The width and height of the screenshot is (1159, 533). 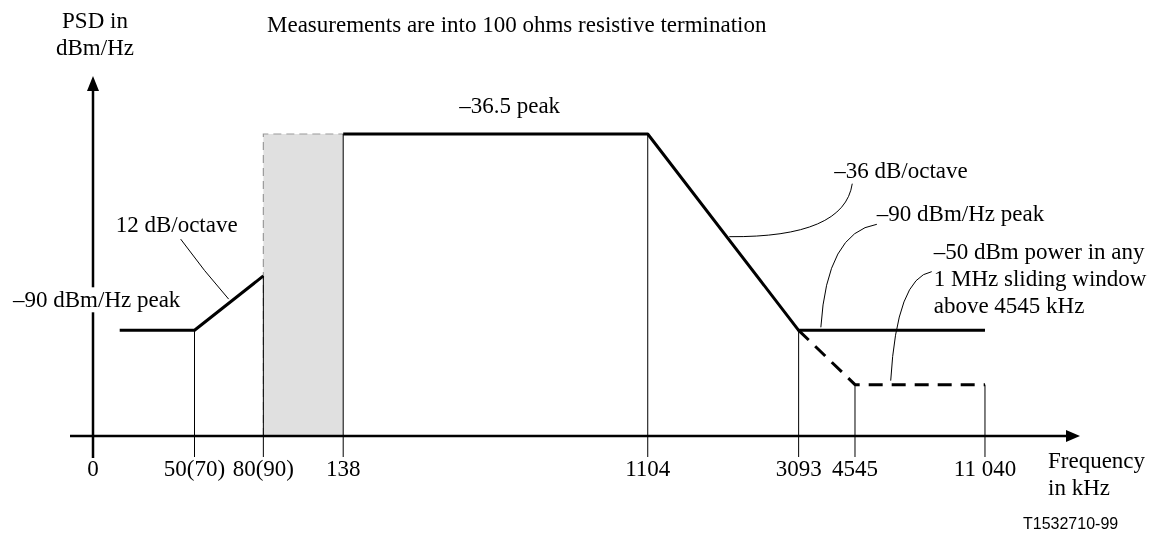 What do you see at coordinates (985, 468) in the screenshot?
I see `x-tick-label: 11 040` at bounding box center [985, 468].